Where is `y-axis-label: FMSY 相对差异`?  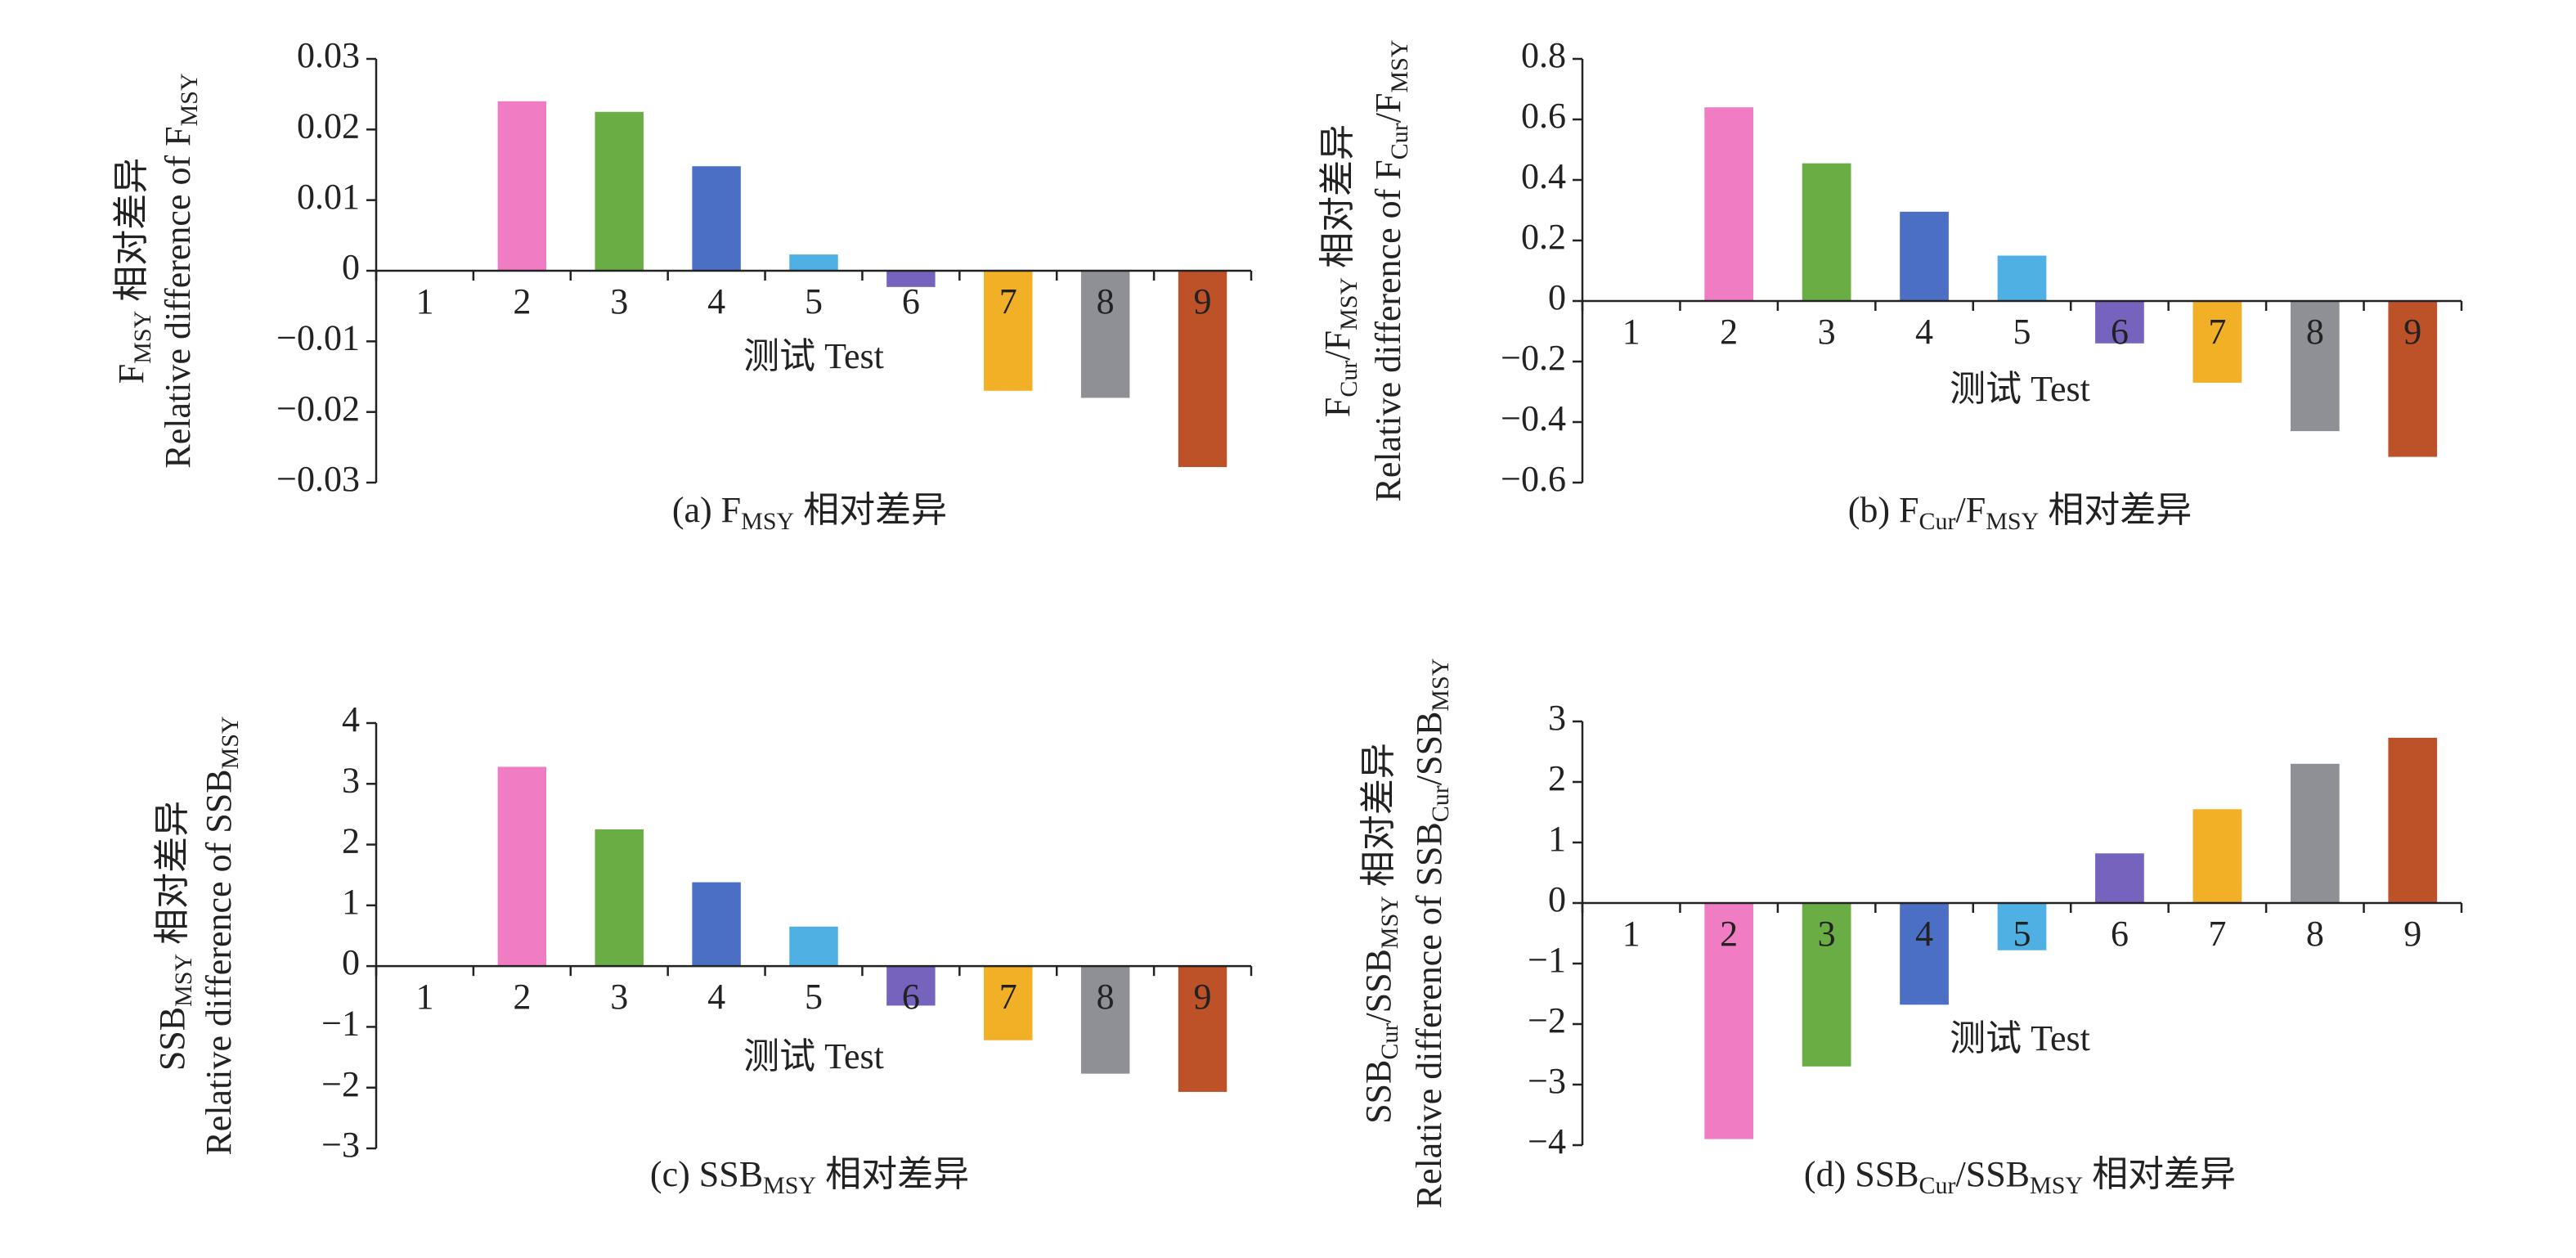 y-axis-label: FMSY 相对差异 is located at coordinates (133, 271).